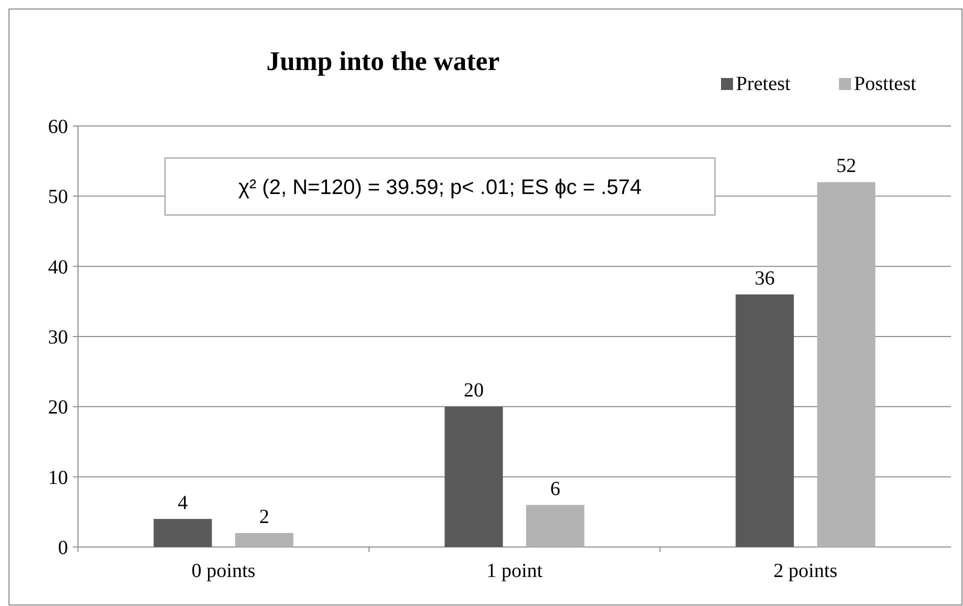 This screenshot has width=963, height=606. I want to click on x-tick-label: 2 points, so click(806, 571).